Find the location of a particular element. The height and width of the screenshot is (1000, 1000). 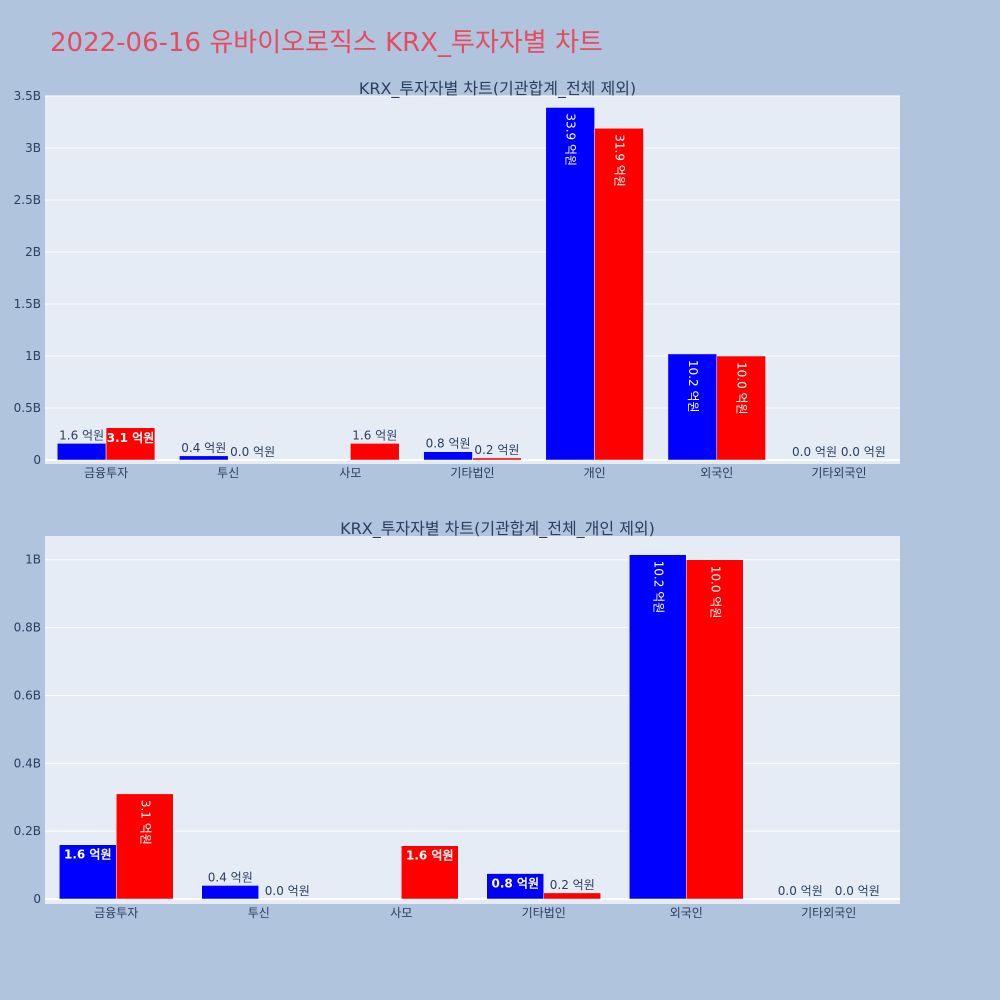

y-tick-label: 3.5B is located at coordinates (27, 96).